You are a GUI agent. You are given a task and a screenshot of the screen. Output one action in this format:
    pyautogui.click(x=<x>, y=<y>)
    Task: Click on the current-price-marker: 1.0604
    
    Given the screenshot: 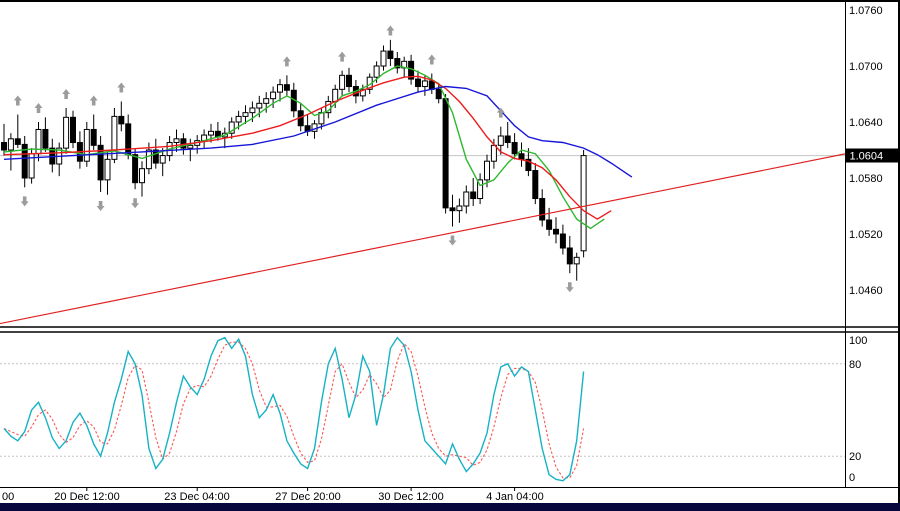 What is the action you would take?
    pyautogui.click(x=872, y=155)
    